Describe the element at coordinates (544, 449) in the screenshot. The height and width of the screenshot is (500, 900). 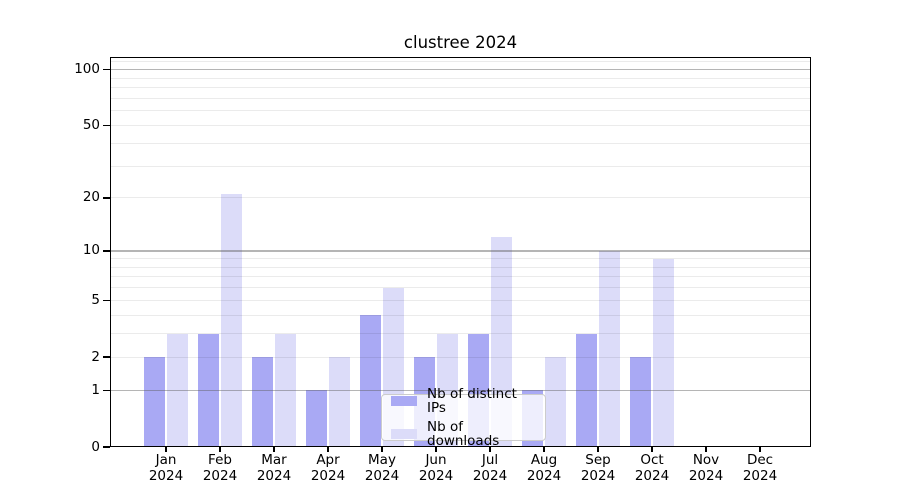
I see `x-tick-aug` at that location.